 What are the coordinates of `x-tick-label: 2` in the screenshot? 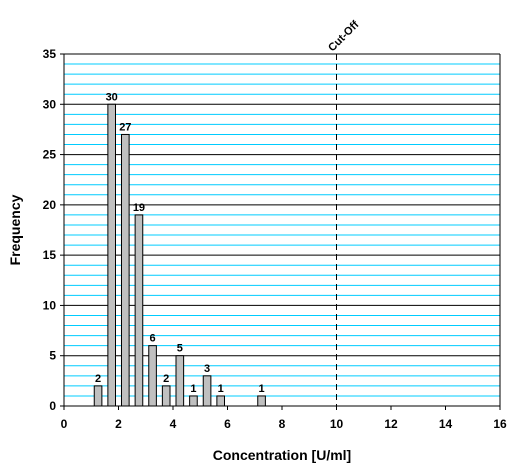 It's located at (118, 424).